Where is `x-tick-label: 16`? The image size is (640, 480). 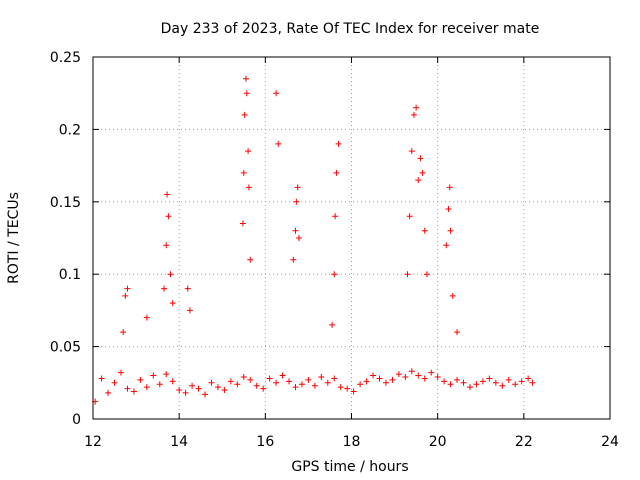 x-tick-label: 16 is located at coordinates (265, 442).